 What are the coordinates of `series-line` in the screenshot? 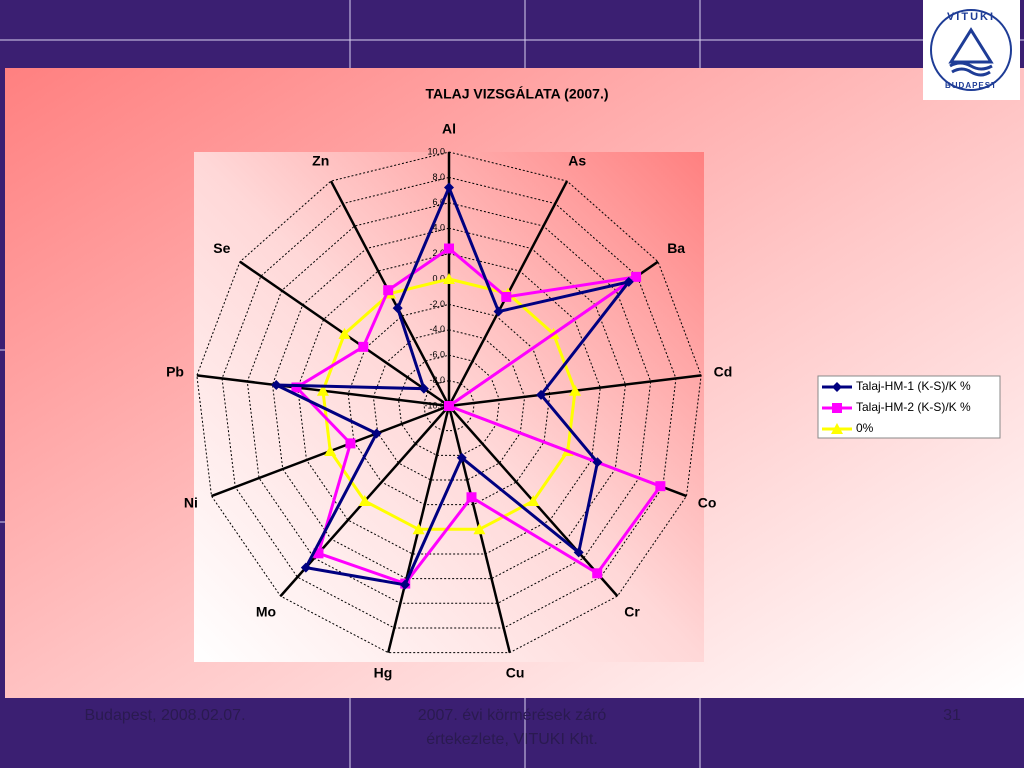 It's located at (449, 404).